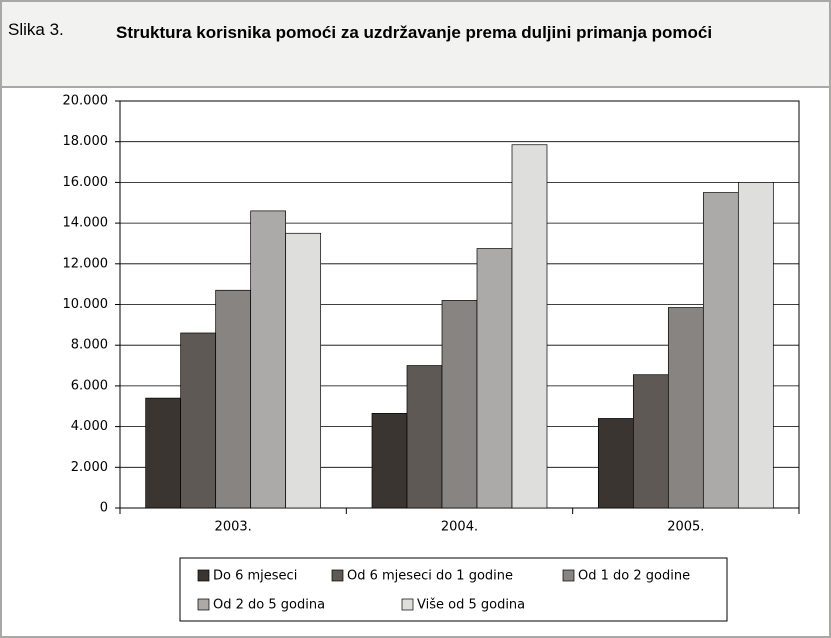  I want to click on x-tick-label: 2005., so click(685, 527).